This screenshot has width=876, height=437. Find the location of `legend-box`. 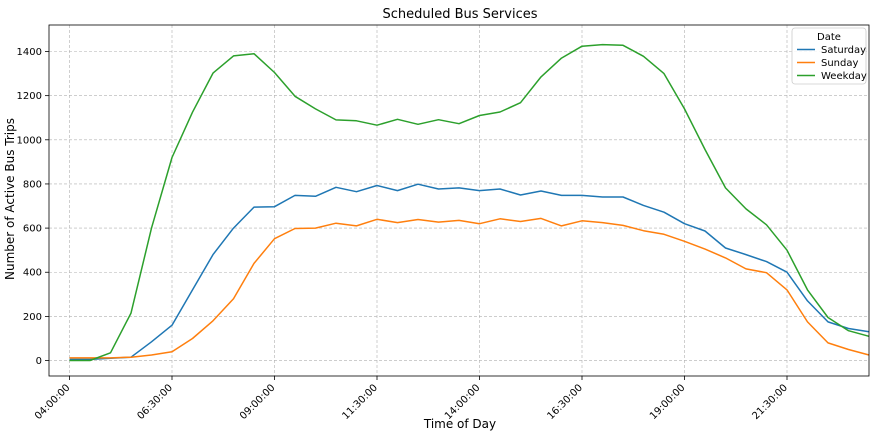

legend-box is located at coordinates (829, 56).